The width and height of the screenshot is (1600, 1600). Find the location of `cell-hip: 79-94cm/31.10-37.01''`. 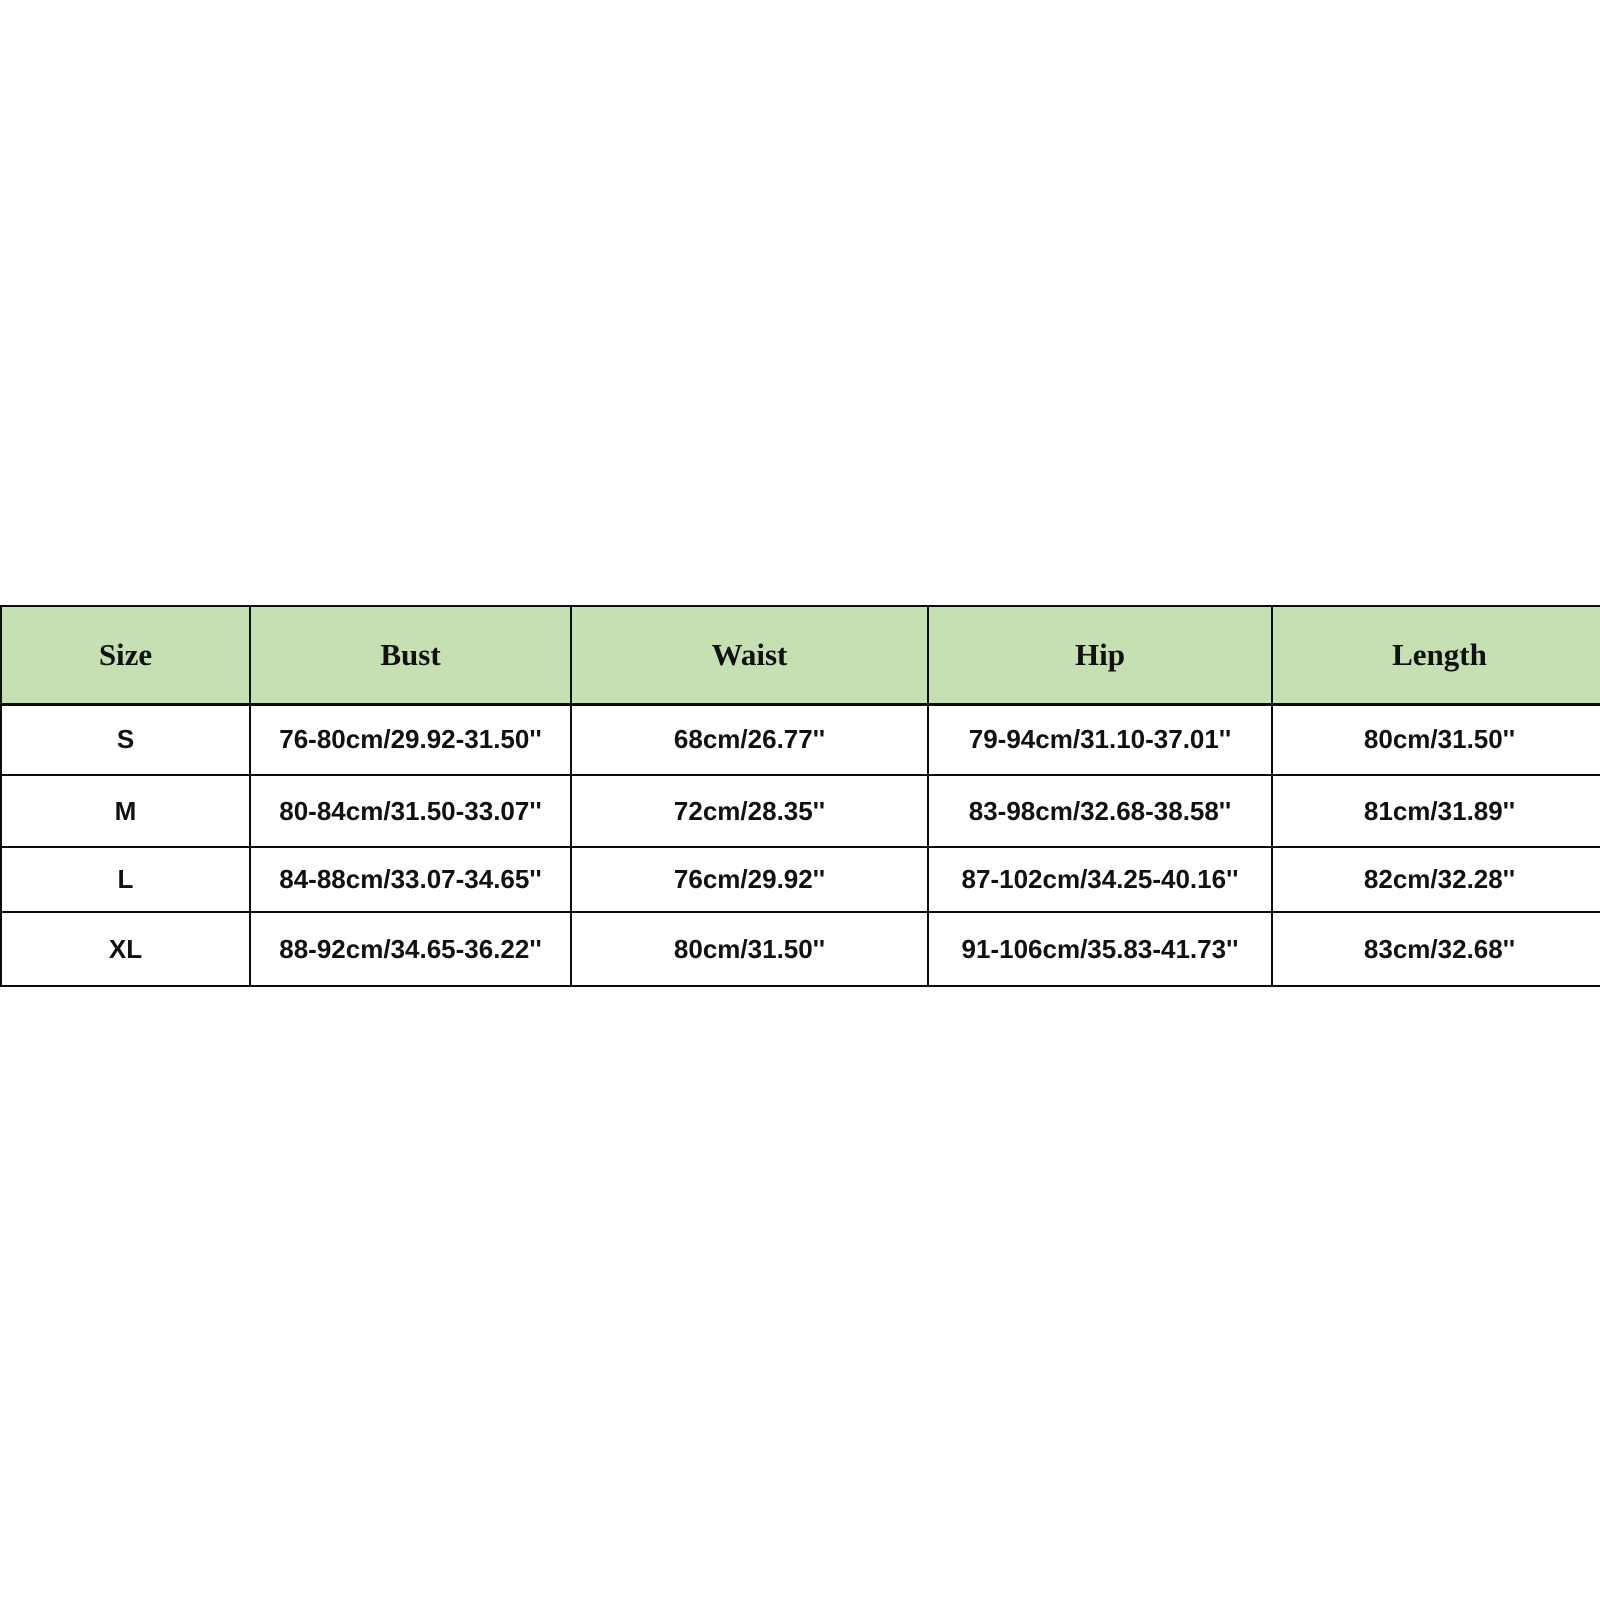

cell-hip: 79-94cm/31.10-37.01'' is located at coordinates (1100, 739).